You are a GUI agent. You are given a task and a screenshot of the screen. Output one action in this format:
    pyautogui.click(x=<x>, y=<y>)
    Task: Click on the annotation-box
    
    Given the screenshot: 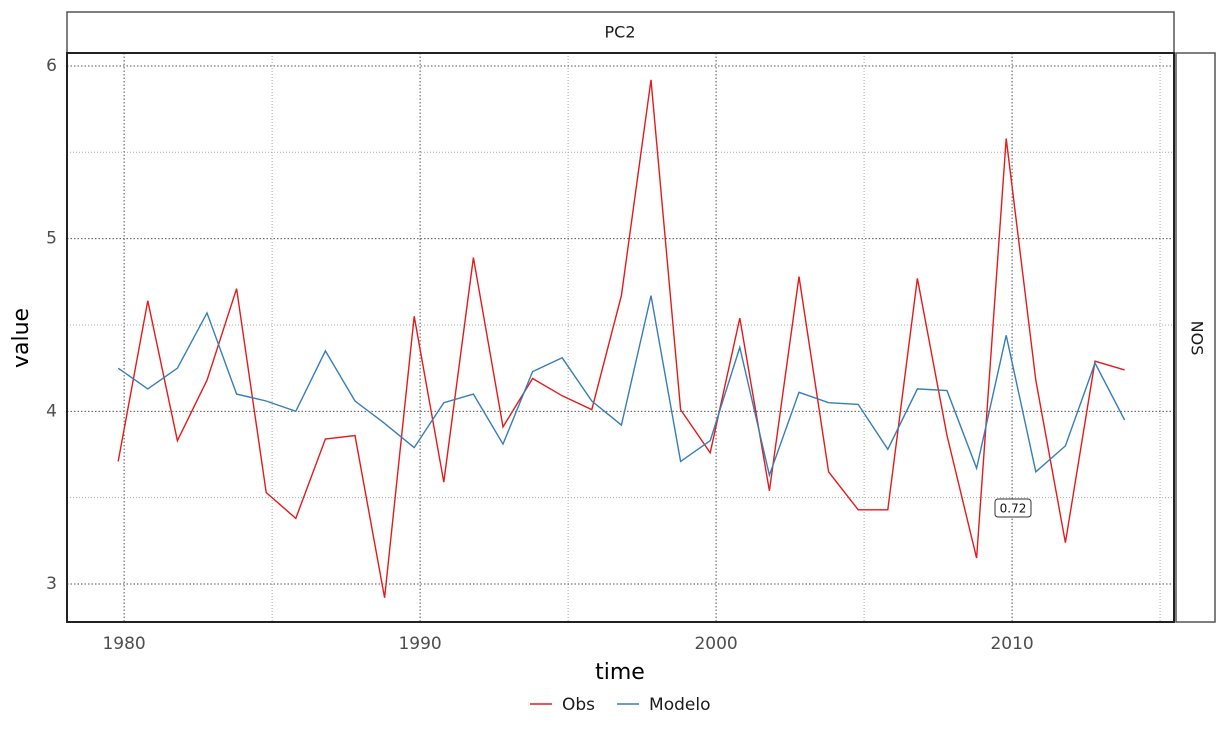 What is the action you would take?
    pyautogui.click(x=1013, y=508)
    